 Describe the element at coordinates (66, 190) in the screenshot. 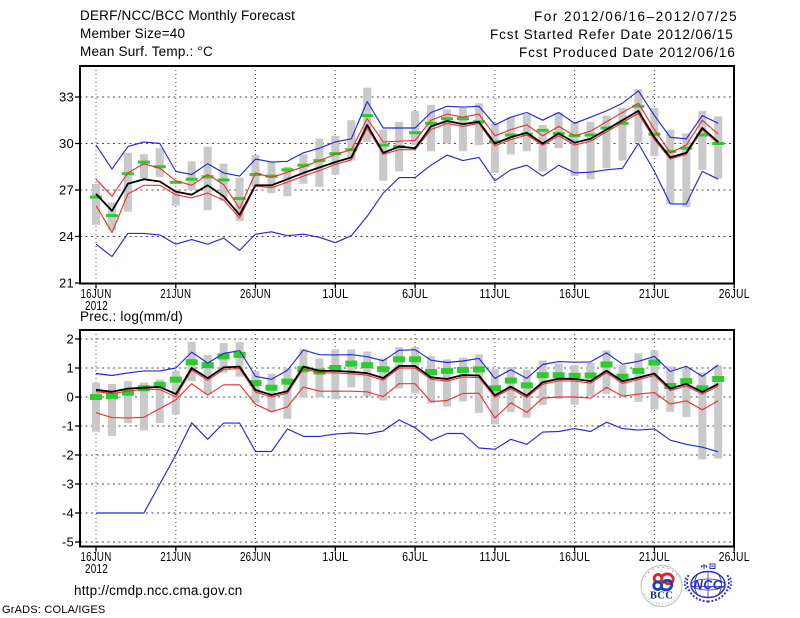

I see `svg-text: 27` at that location.